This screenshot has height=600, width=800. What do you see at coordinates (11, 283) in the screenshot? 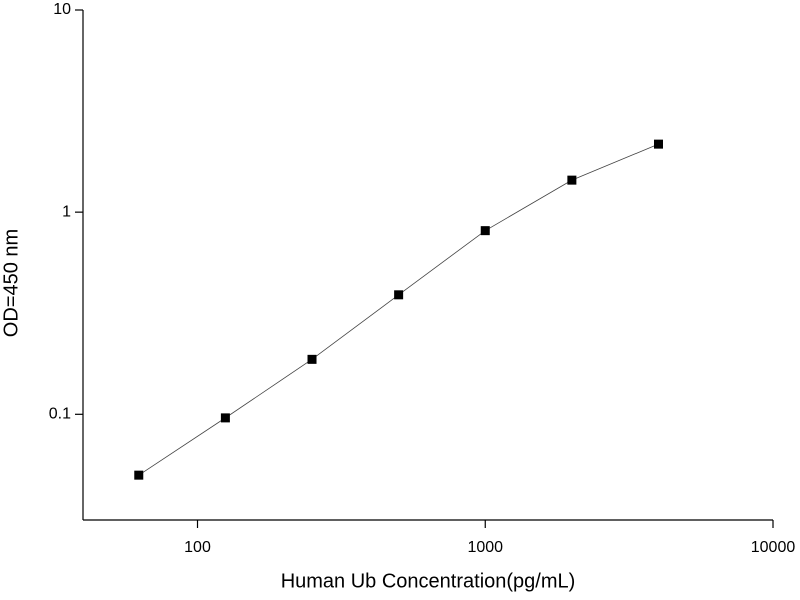
I see `y-axis-title: OD=450 nm` at bounding box center [11, 283].